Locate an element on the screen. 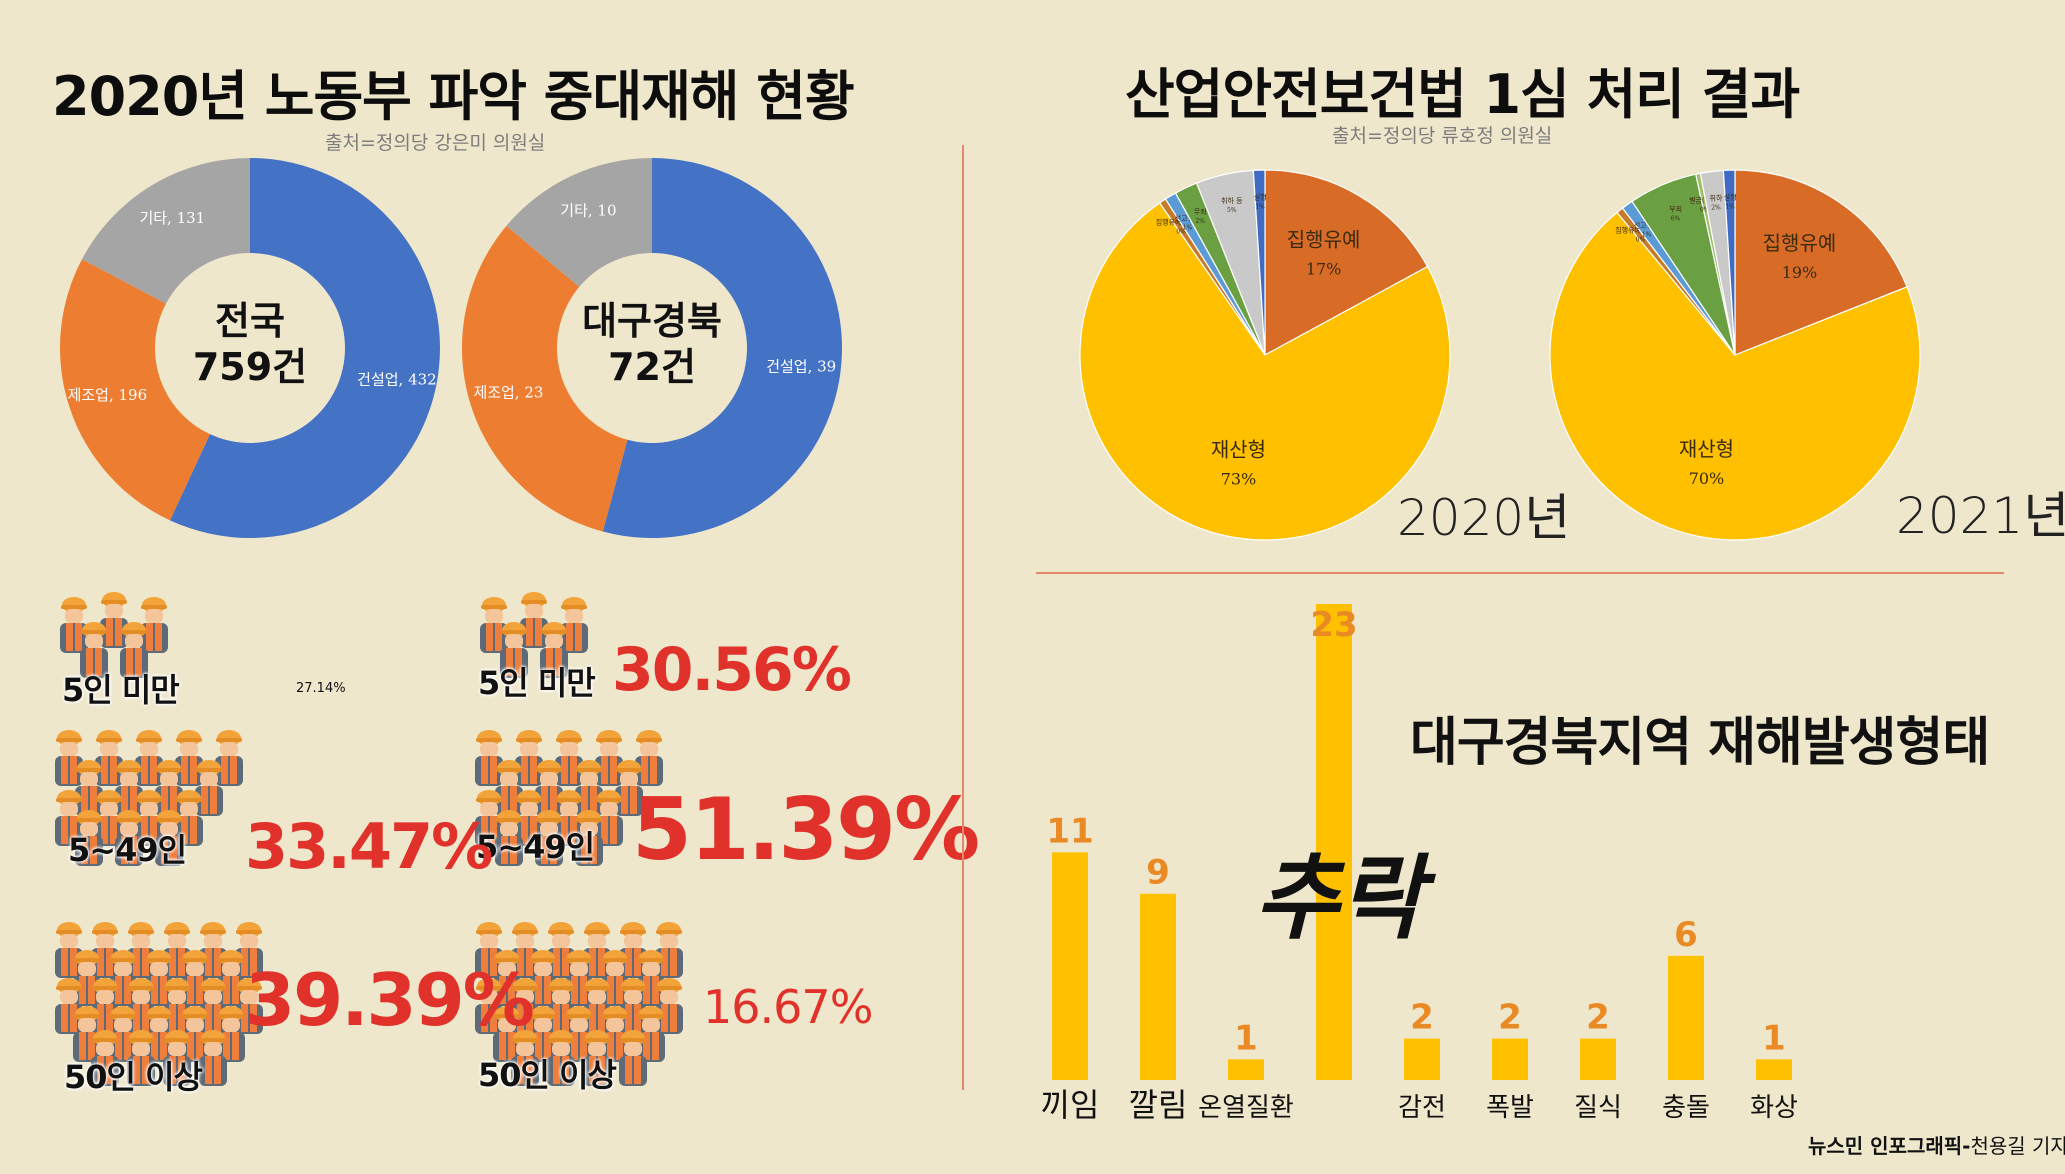  pie-2020-pct-3: 1% is located at coordinates (1188, 228).